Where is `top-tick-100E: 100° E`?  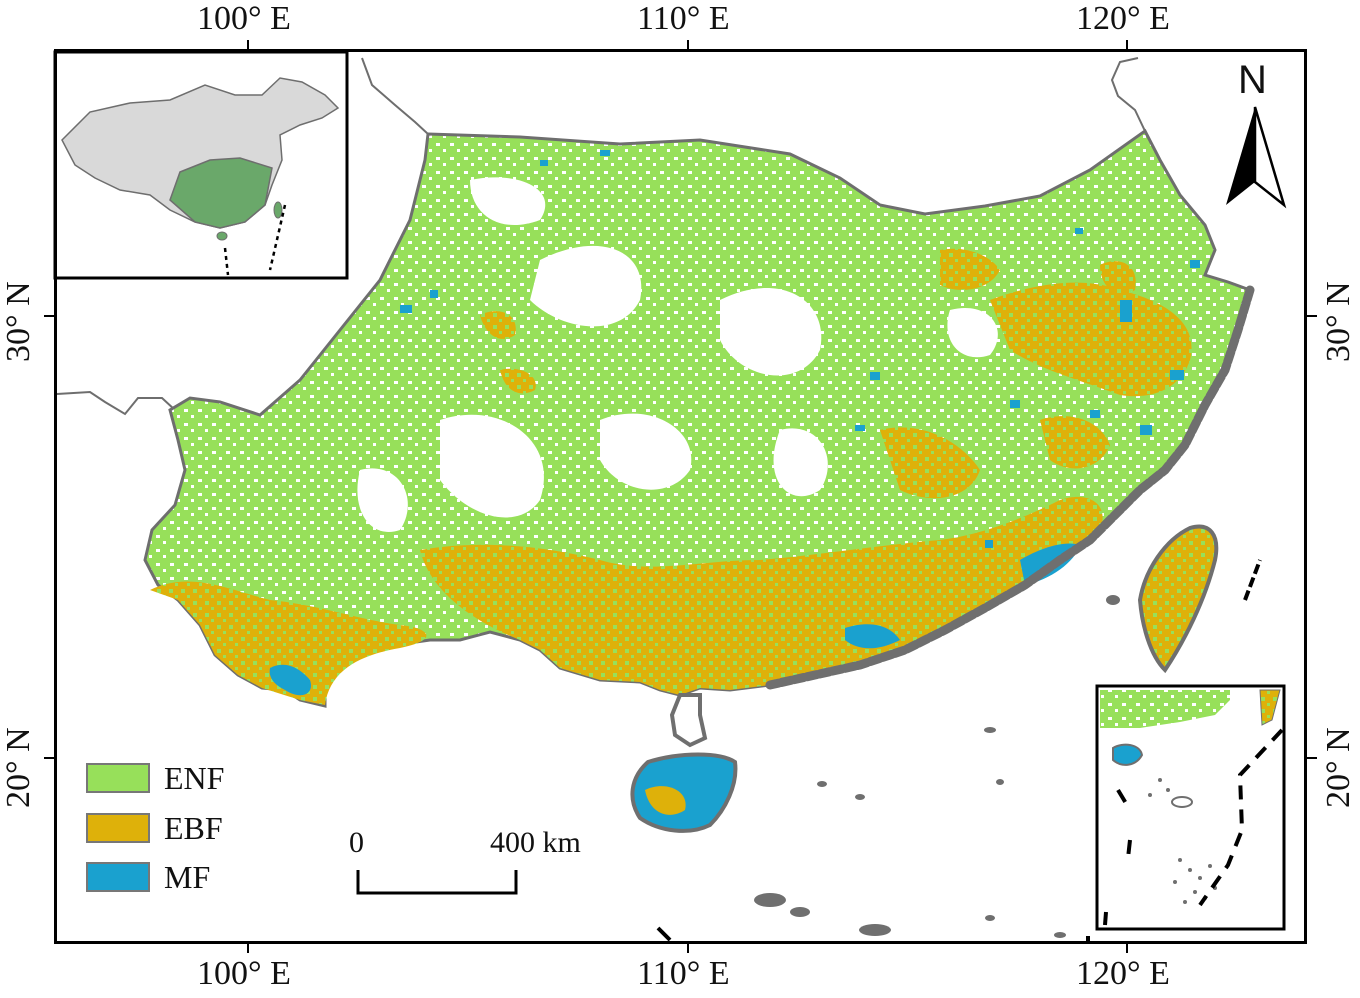 top-tick-100E: 100° E is located at coordinates (244, 18).